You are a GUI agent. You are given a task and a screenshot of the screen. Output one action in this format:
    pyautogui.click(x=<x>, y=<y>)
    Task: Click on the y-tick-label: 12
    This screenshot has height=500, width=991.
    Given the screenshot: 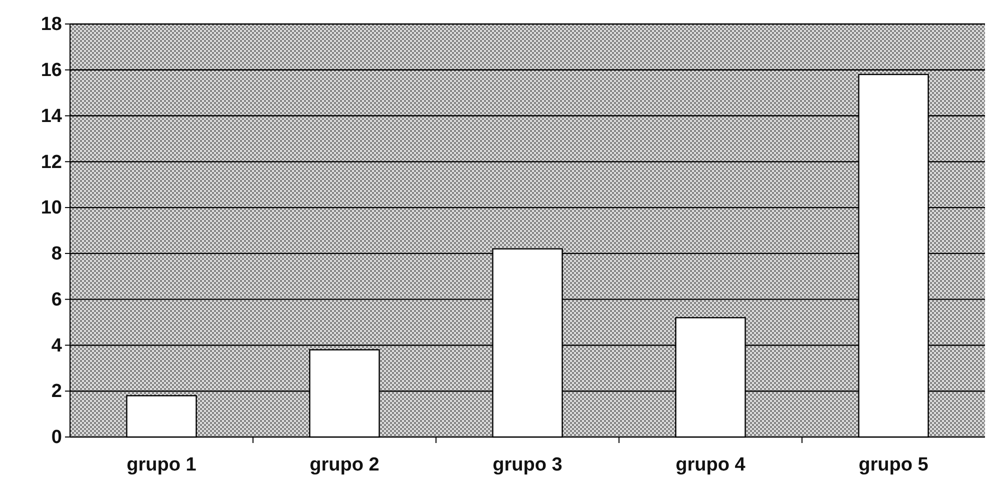 What is the action you would take?
    pyautogui.click(x=51, y=162)
    